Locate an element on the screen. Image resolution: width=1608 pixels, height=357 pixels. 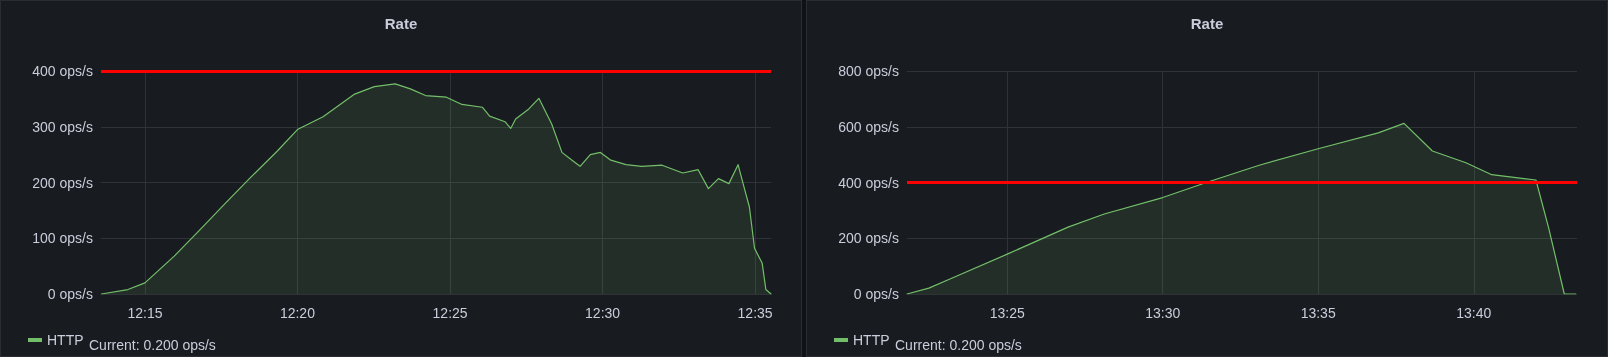
x-tick-label: 12:25 is located at coordinates (450, 313).